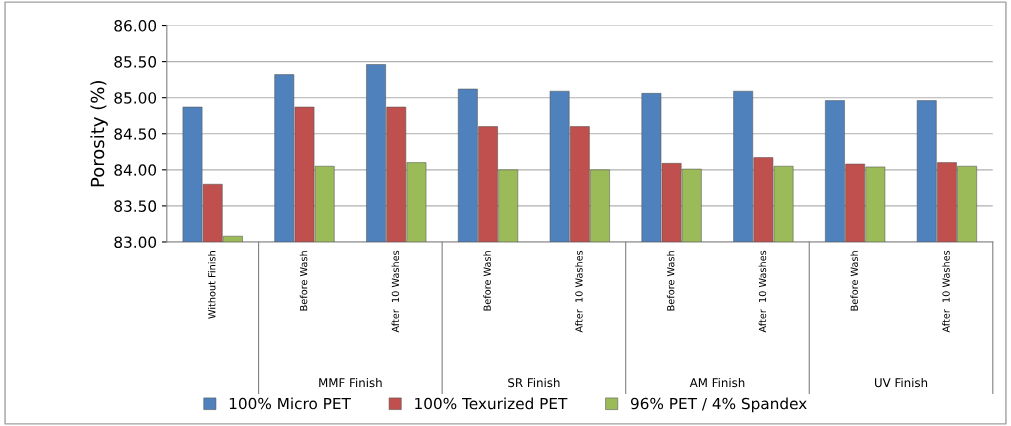 Image resolution: width=1011 pixels, height=426 pixels. Describe the element at coordinates (290, 403) in the screenshot. I see `legend-label: 100% Micro PET` at that location.